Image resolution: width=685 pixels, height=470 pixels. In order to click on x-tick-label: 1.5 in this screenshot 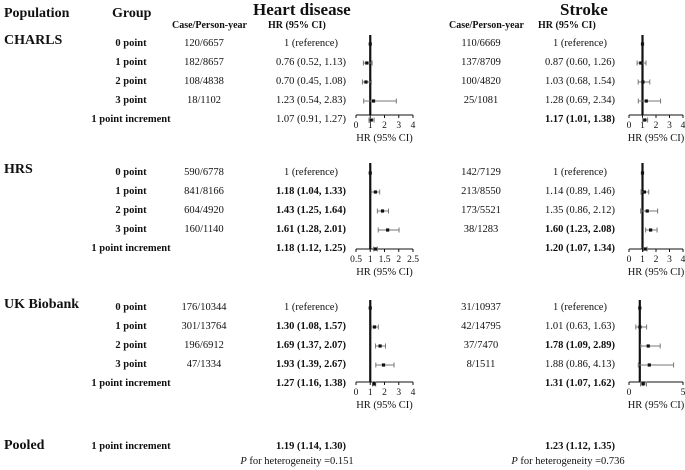, I will do `click(385, 260)`.